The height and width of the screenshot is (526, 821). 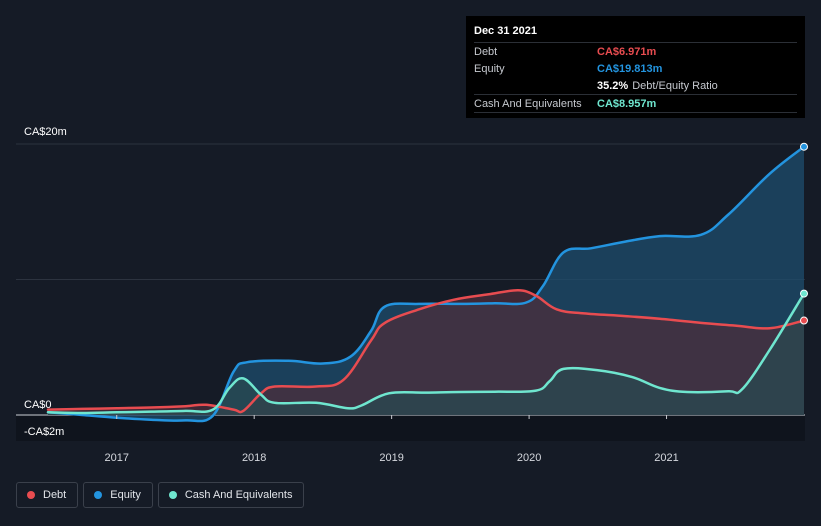 I want to click on tooltip-row-equity: Equity CA$19.813m, so click(x=635, y=68).